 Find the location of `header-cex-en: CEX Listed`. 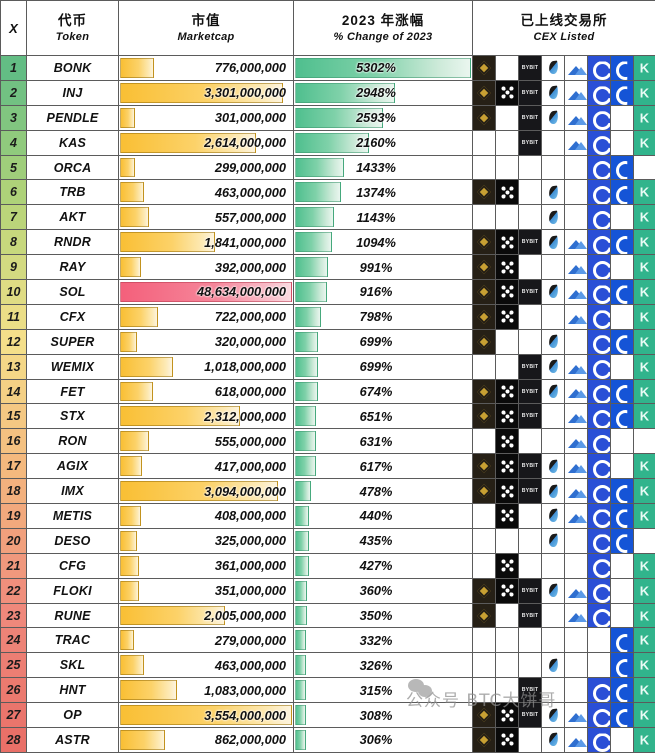

header-cex-en: CEX Listed is located at coordinates (564, 37).